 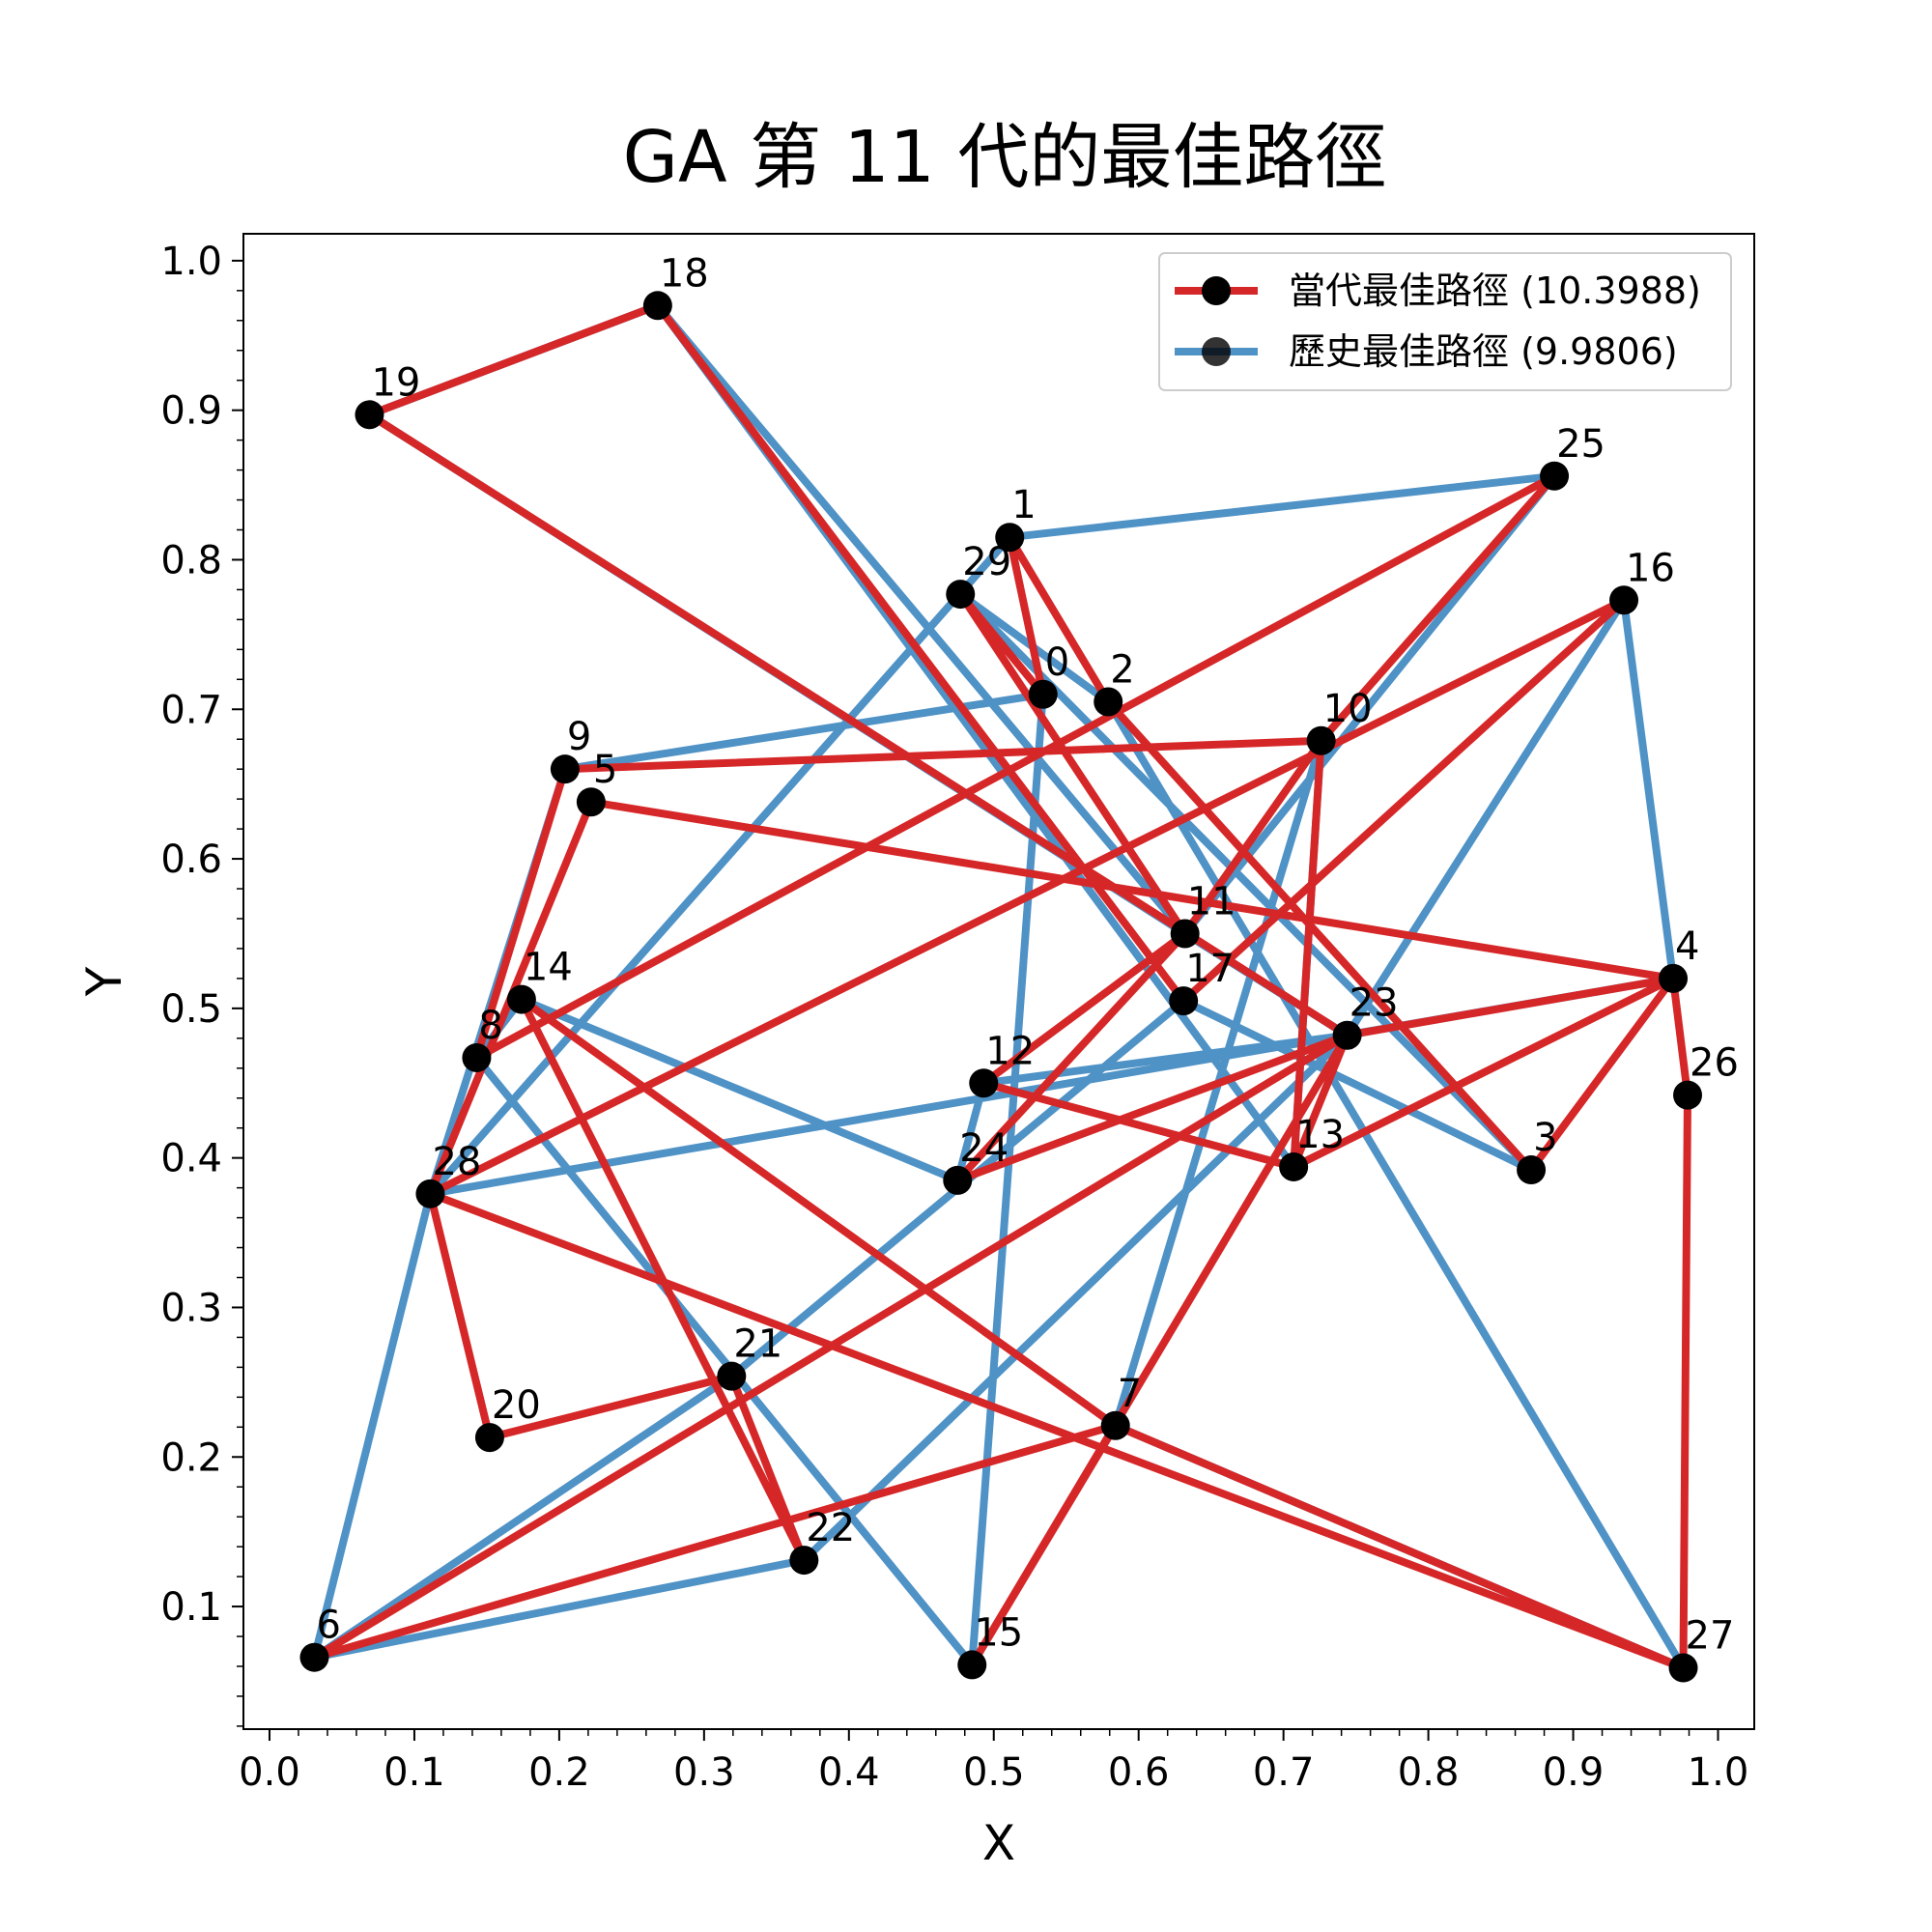 What do you see at coordinates (1429, 1772) in the screenshot?
I see `x-tick-label: 0.8` at bounding box center [1429, 1772].